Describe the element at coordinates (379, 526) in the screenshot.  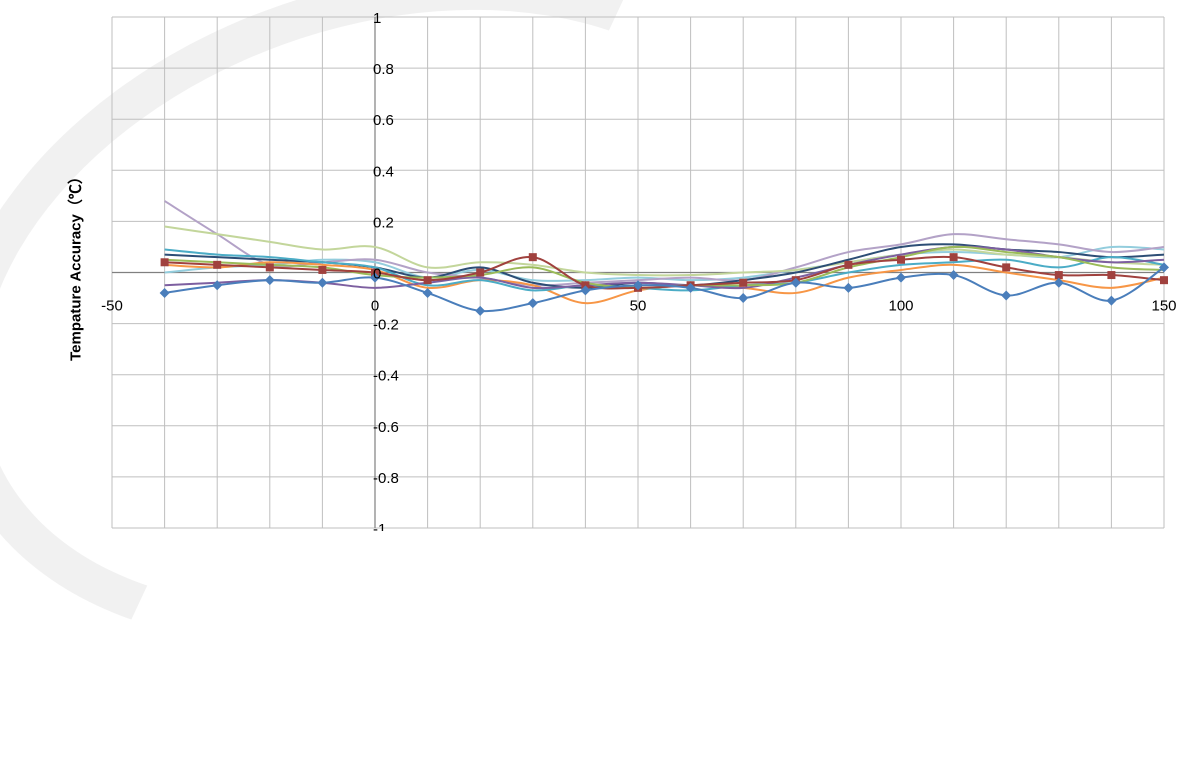
I see `y-tick-label: -1` at that location.